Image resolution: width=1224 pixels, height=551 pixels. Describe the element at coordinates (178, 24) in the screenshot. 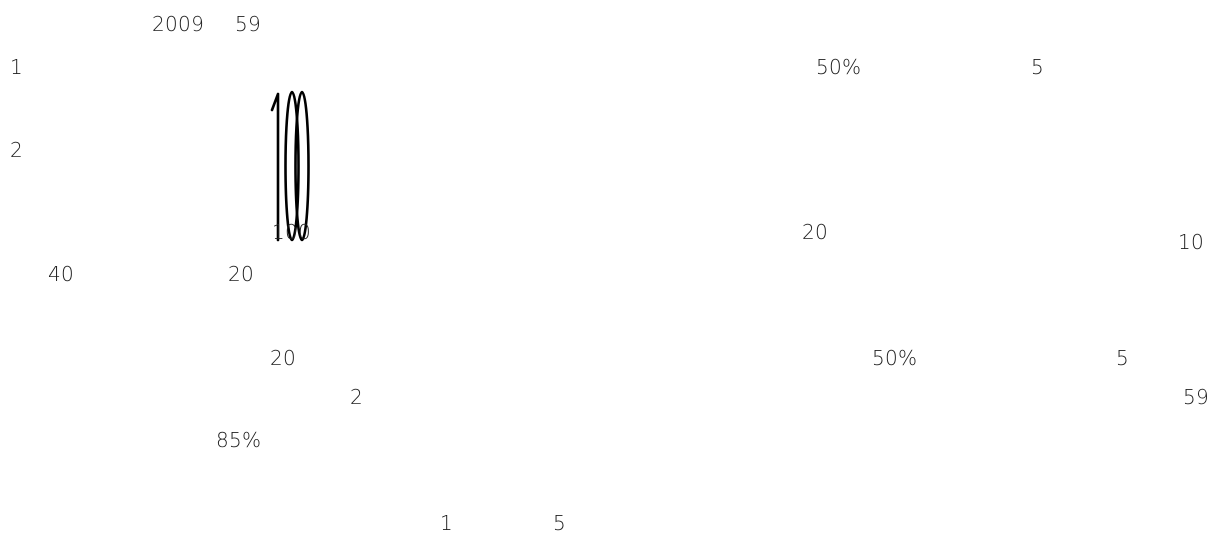

I see `year-text: 2009` at that location.